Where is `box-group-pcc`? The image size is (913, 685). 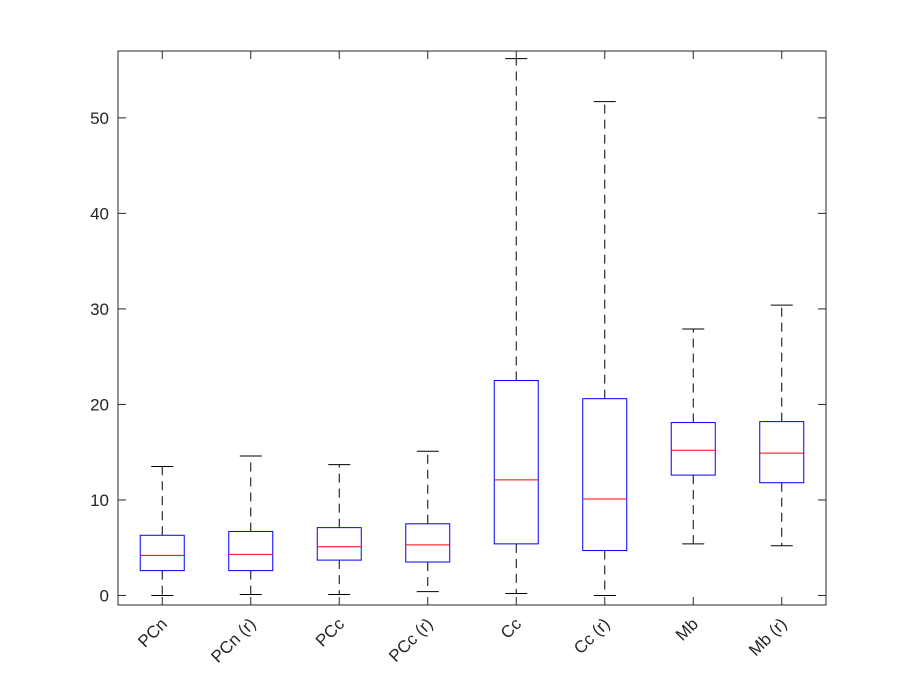 box-group-pcc is located at coordinates (339, 529).